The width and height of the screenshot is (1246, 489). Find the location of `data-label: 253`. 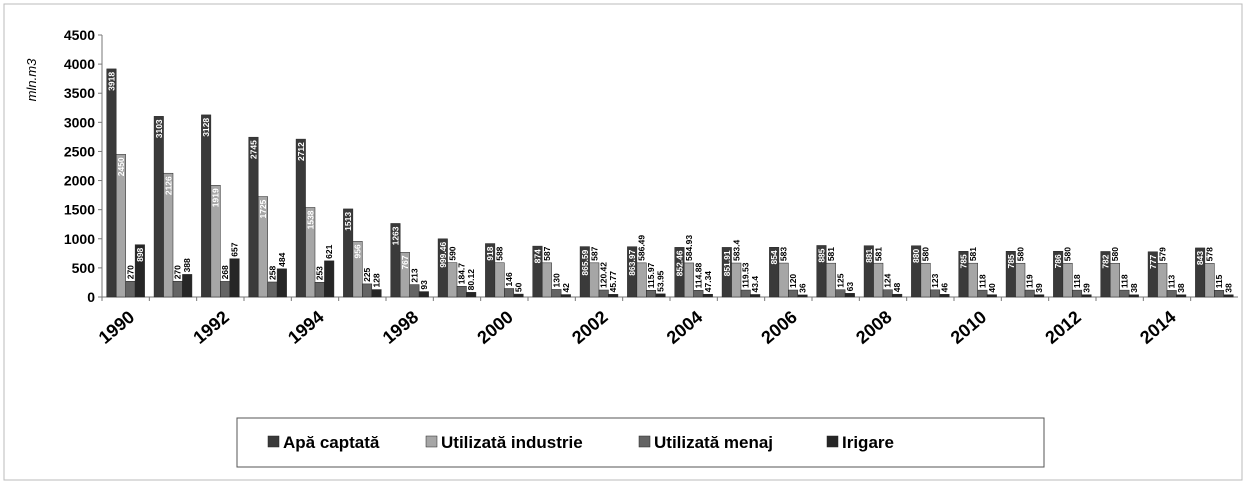

data-label: 253 is located at coordinates (320, 273).